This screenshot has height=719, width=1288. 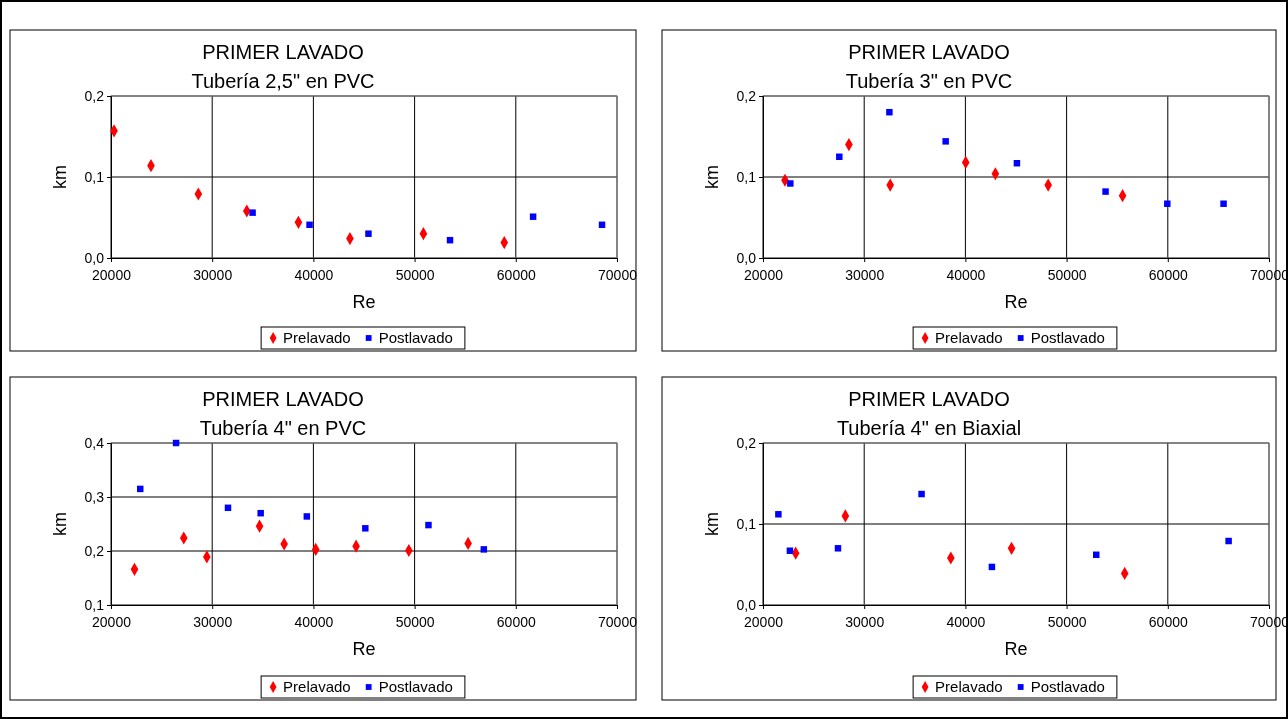 I want to click on y-tick-label: 0,4, so click(x=94, y=442).